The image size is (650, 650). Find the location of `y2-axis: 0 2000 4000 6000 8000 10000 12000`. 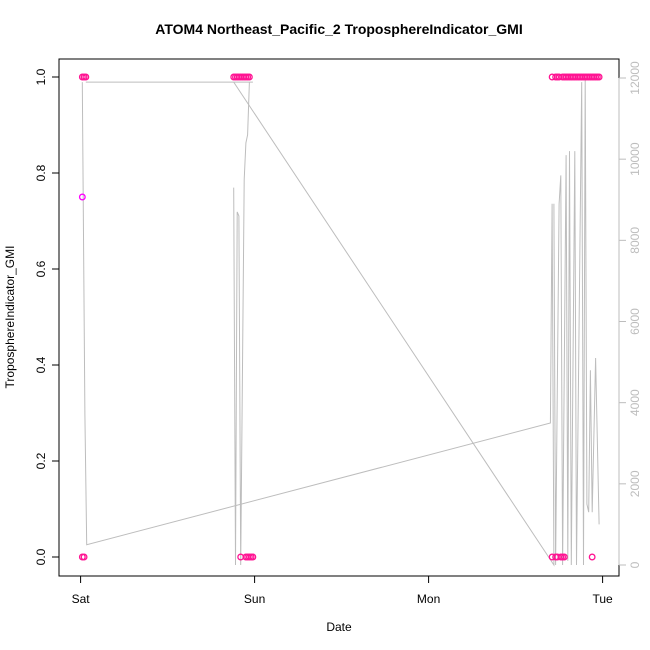

y2-axis: 0 2000 4000 6000 8000 10000 12000 is located at coordinates (630, 314).